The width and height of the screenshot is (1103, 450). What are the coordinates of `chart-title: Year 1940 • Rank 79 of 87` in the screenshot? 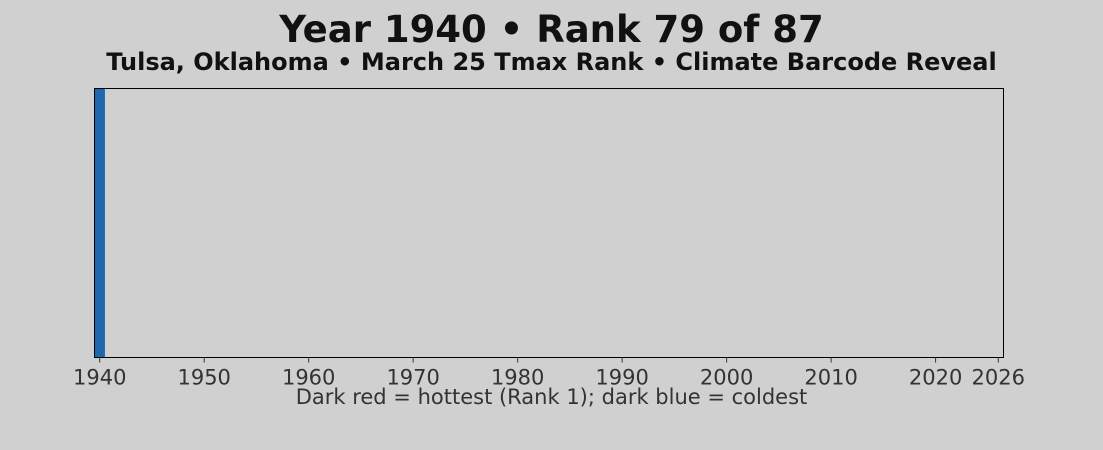 It's located at (551, 29).